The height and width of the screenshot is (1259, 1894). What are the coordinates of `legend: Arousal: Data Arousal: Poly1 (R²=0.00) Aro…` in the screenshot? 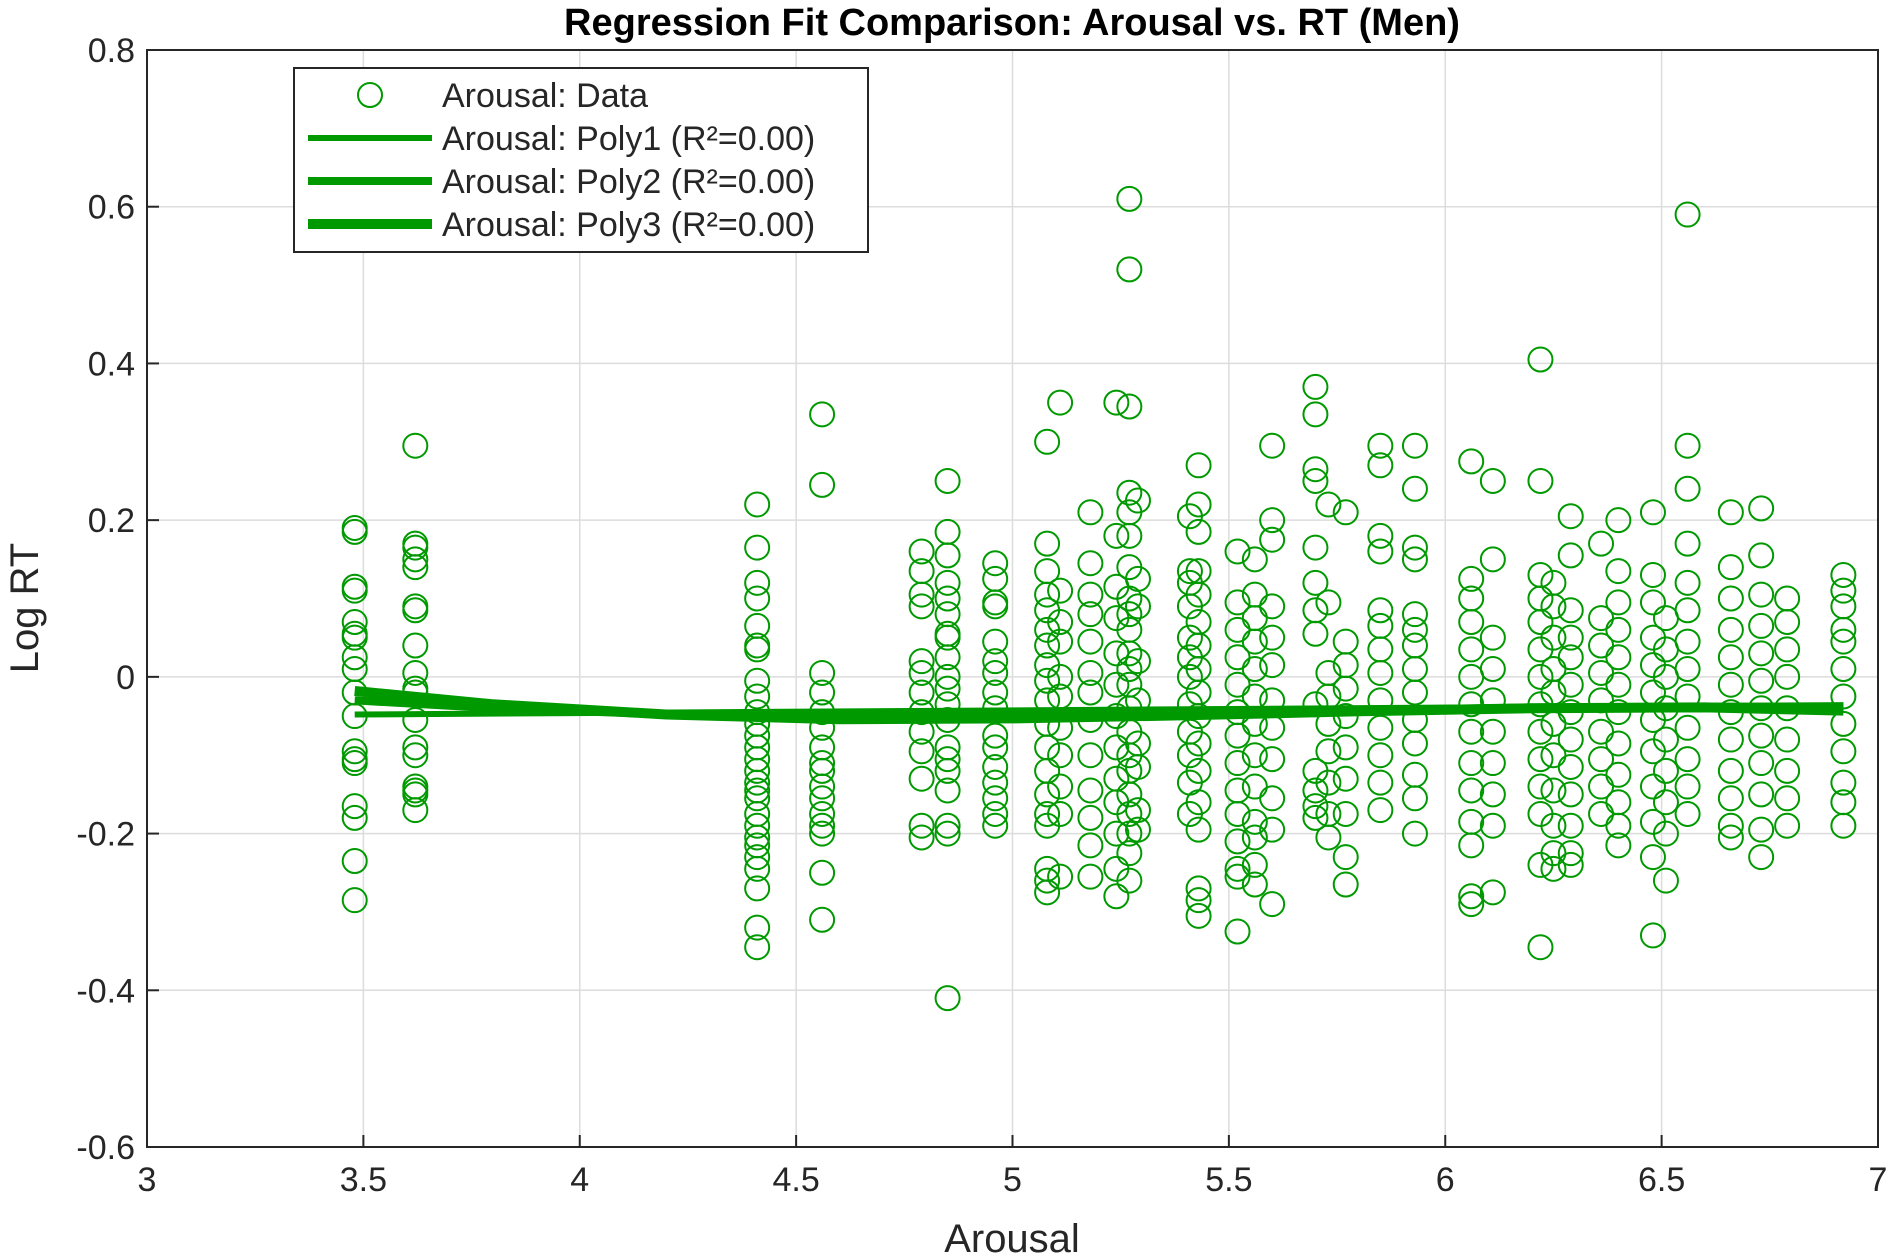 It's located at (581, 160).